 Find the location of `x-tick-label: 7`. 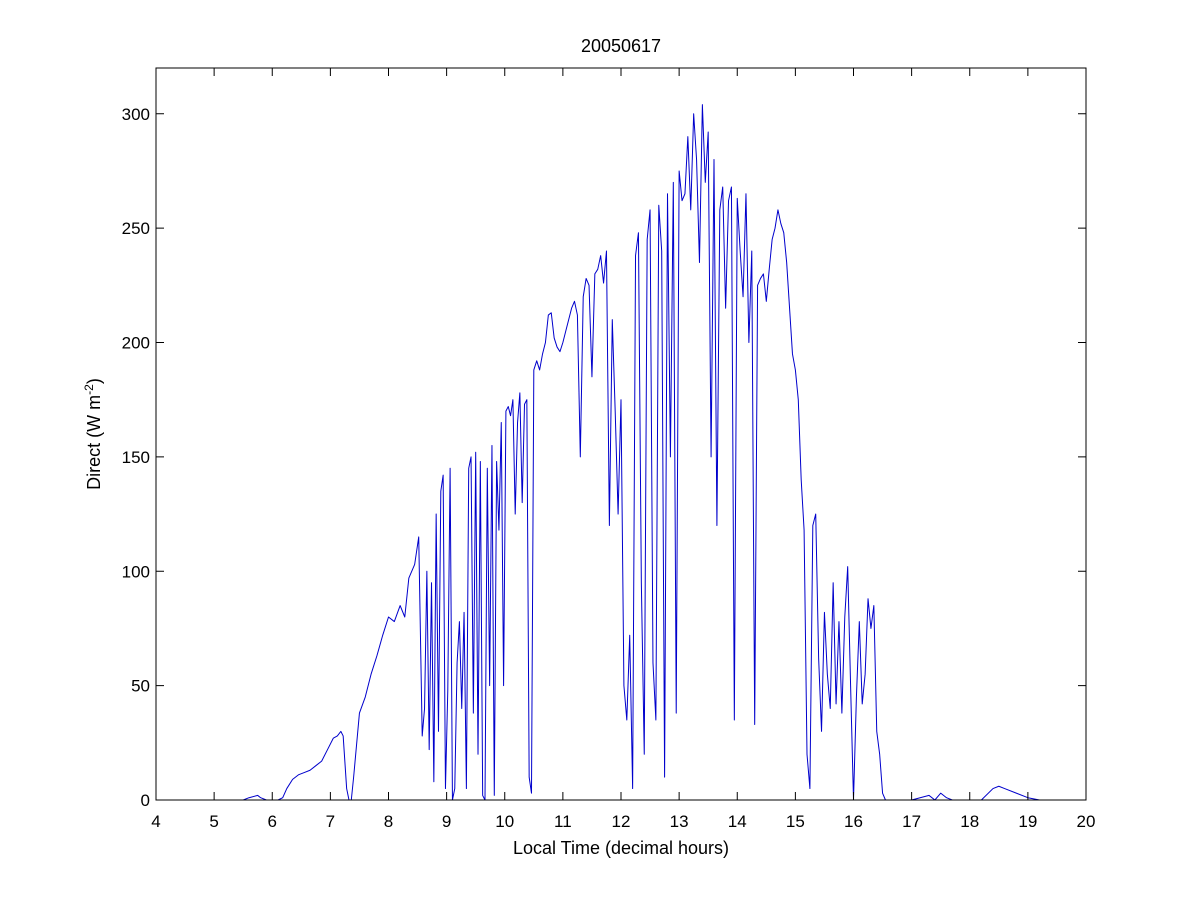

x-tick-label: 7 is located at coordinates (330, 821).